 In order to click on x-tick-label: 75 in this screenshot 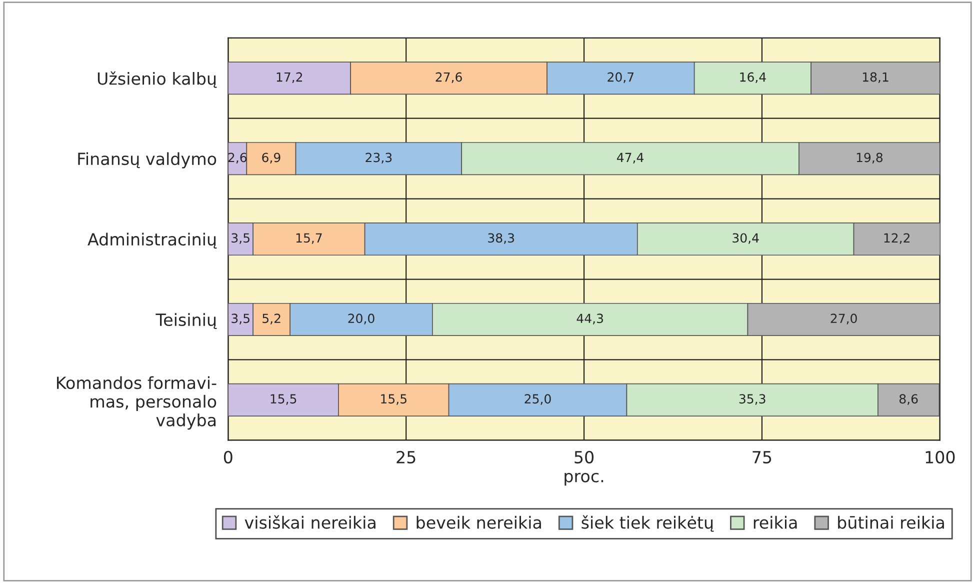, I will do `click(762, 457)`.